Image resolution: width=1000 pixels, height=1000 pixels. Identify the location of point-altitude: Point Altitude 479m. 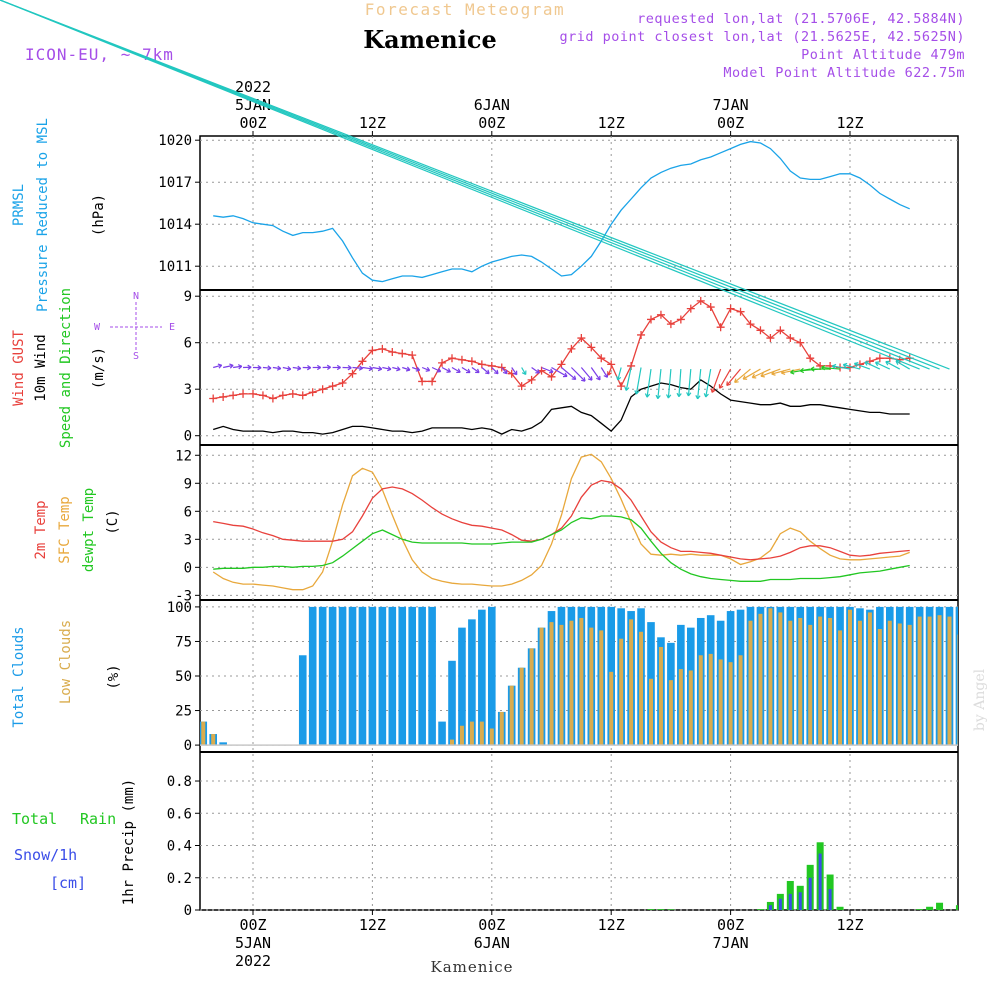
(883, 55).